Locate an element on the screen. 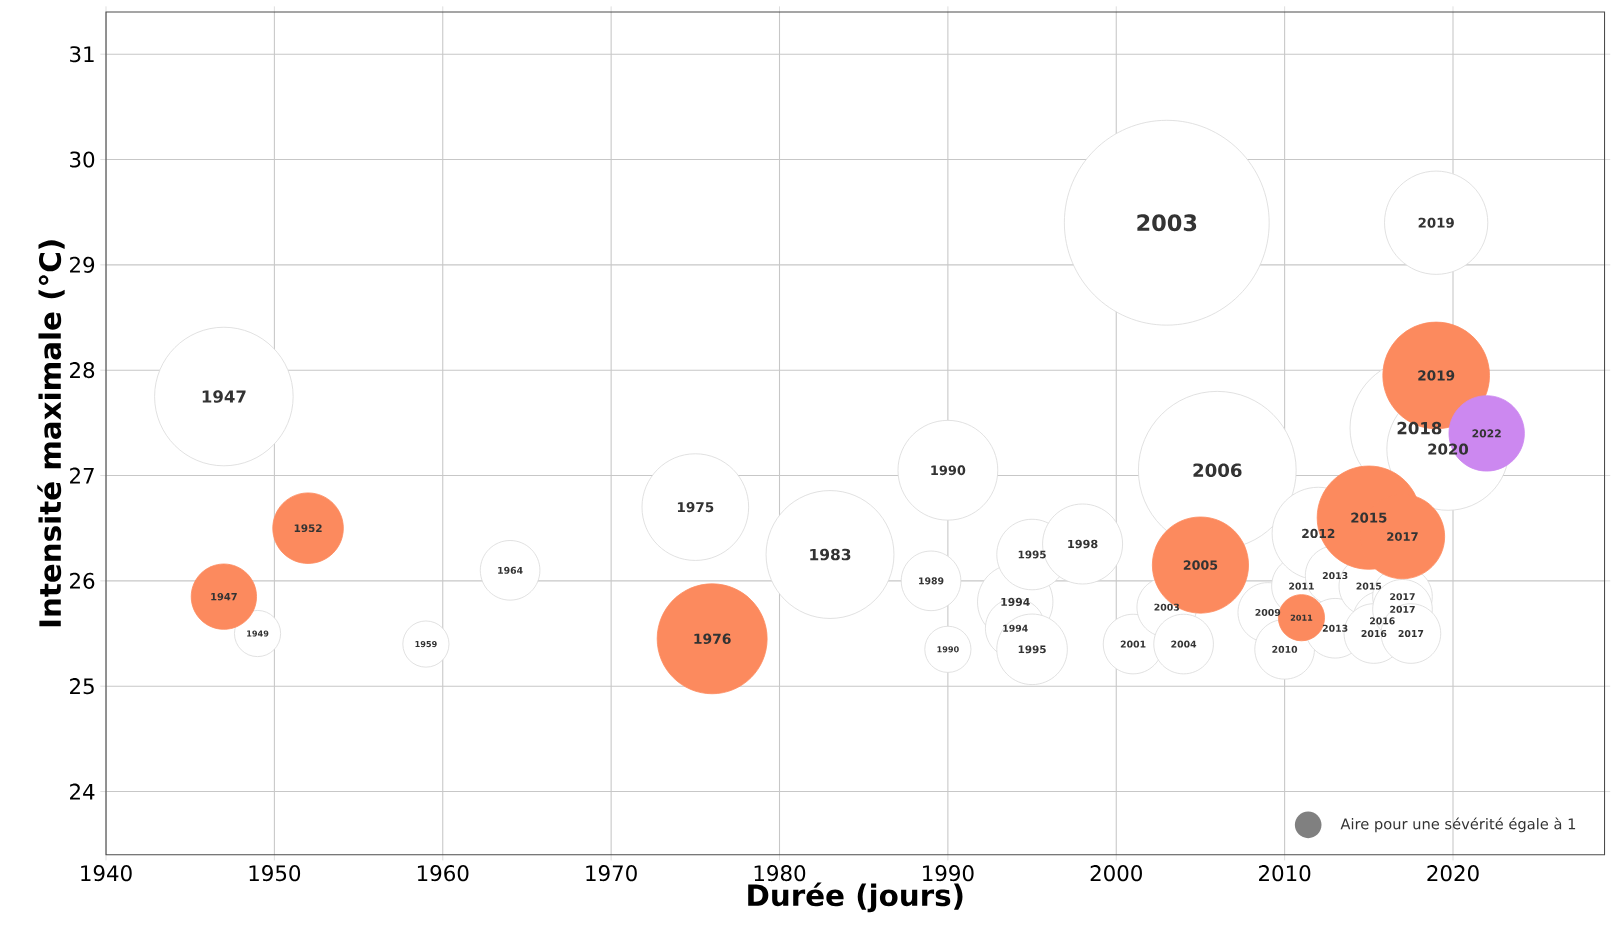  y-tick-label: 26 is located at coordinates (82, 580).